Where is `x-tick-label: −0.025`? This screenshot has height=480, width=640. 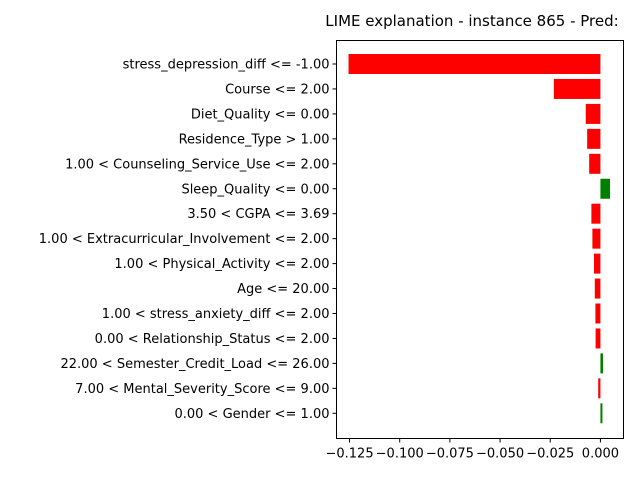
x-tick-label: −0.025 is located at coordinates (550, 454).